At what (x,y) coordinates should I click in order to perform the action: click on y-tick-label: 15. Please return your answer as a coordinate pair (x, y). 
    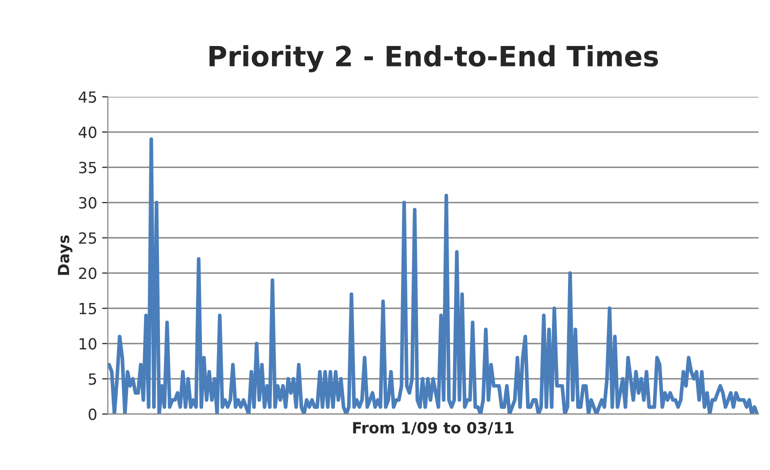
    Looking at the image, I should click on (88, 308).